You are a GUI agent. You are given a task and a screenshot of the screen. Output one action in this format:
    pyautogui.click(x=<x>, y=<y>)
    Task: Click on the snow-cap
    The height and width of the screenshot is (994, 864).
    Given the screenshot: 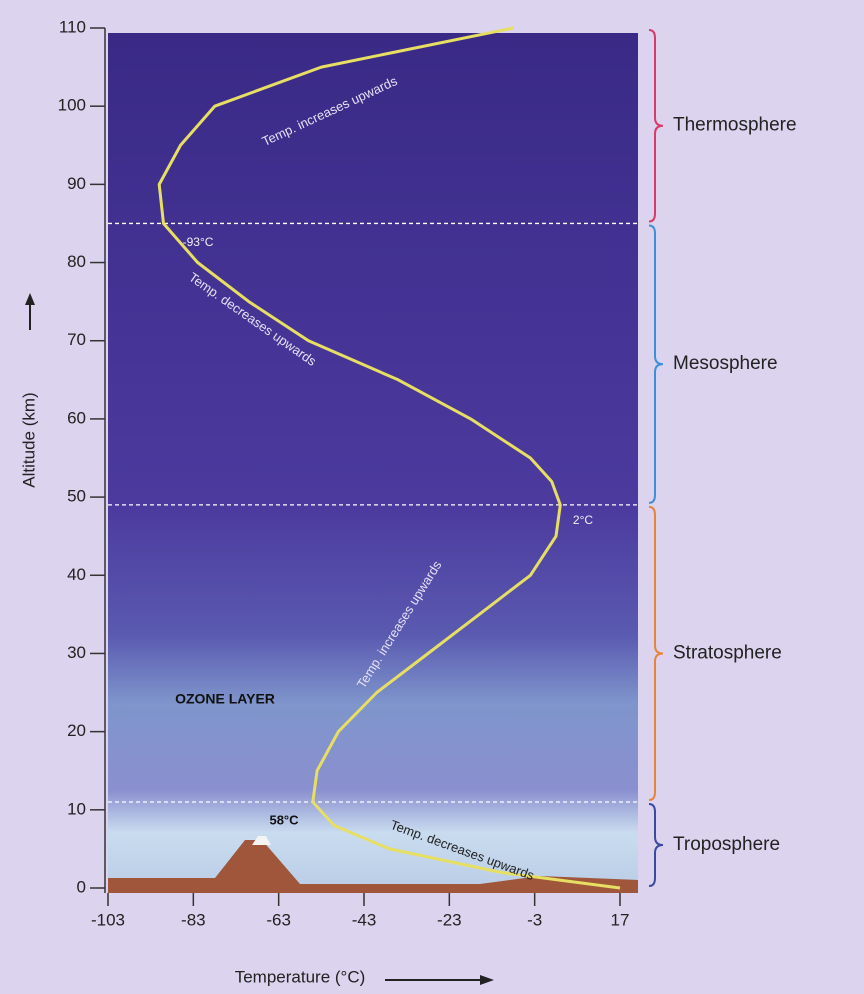 What is the action you would take?
    pyautogui.click(x=261, y=840)
    